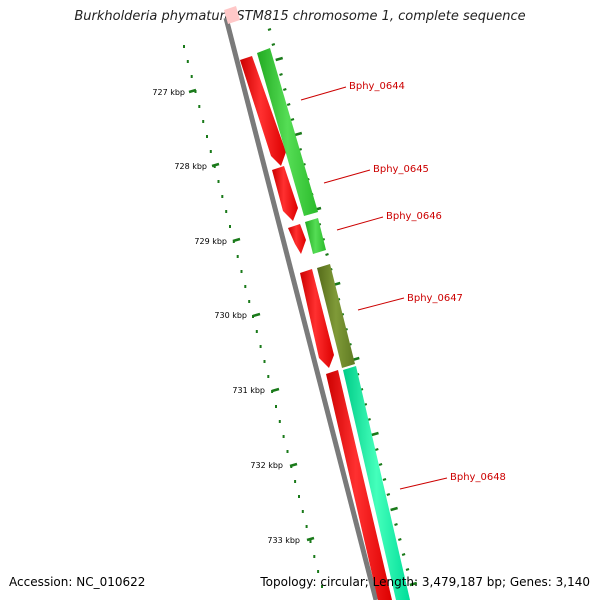 The image size is (600, 600). What do you see at coordinates (248, 390) in the screenshot?
I see `tick-label: 731 kbp` at bounding box center [248, 390].